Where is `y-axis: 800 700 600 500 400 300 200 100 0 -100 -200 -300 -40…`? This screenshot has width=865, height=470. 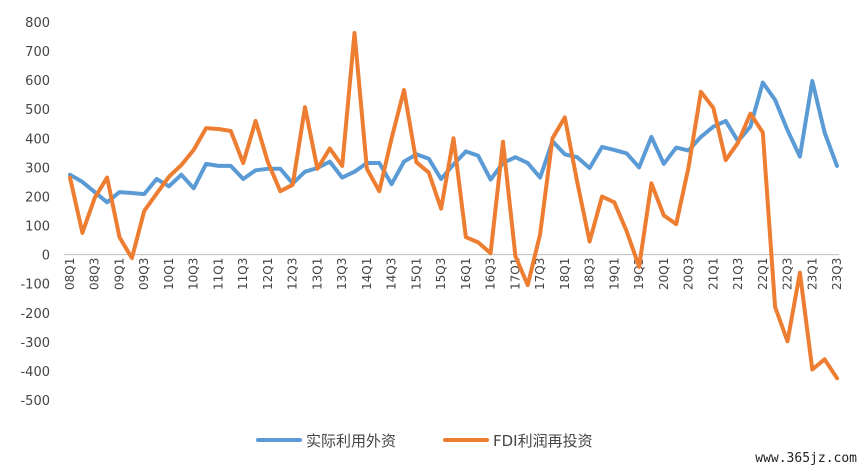
y-axis: 800 700 600 500 400 300 200 100 0 -100 -200 -300 -40… is located at coordinates (35, 212).